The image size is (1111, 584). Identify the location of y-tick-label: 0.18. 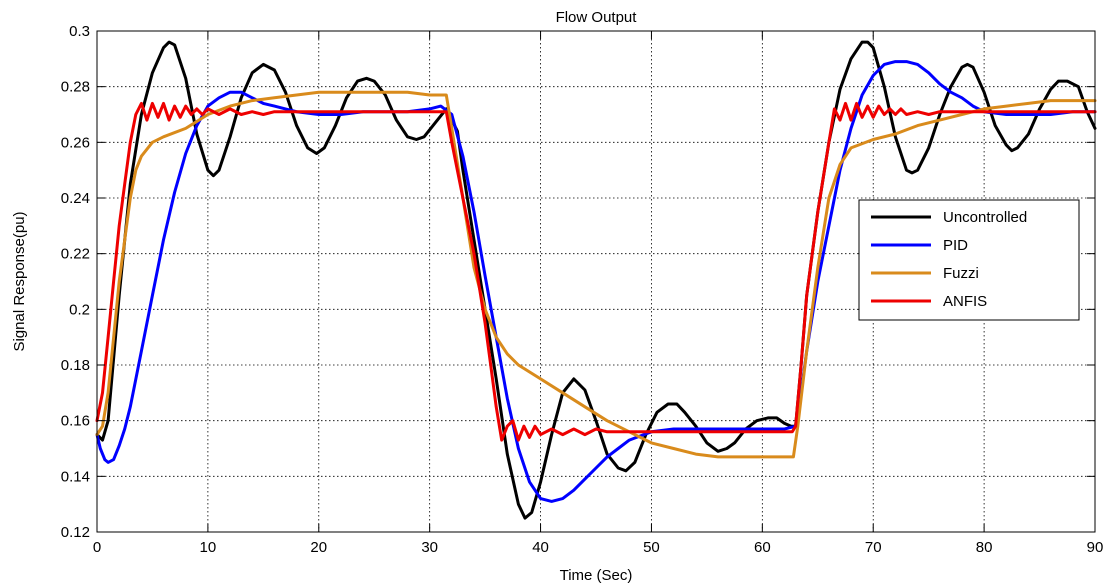
(75, 365).